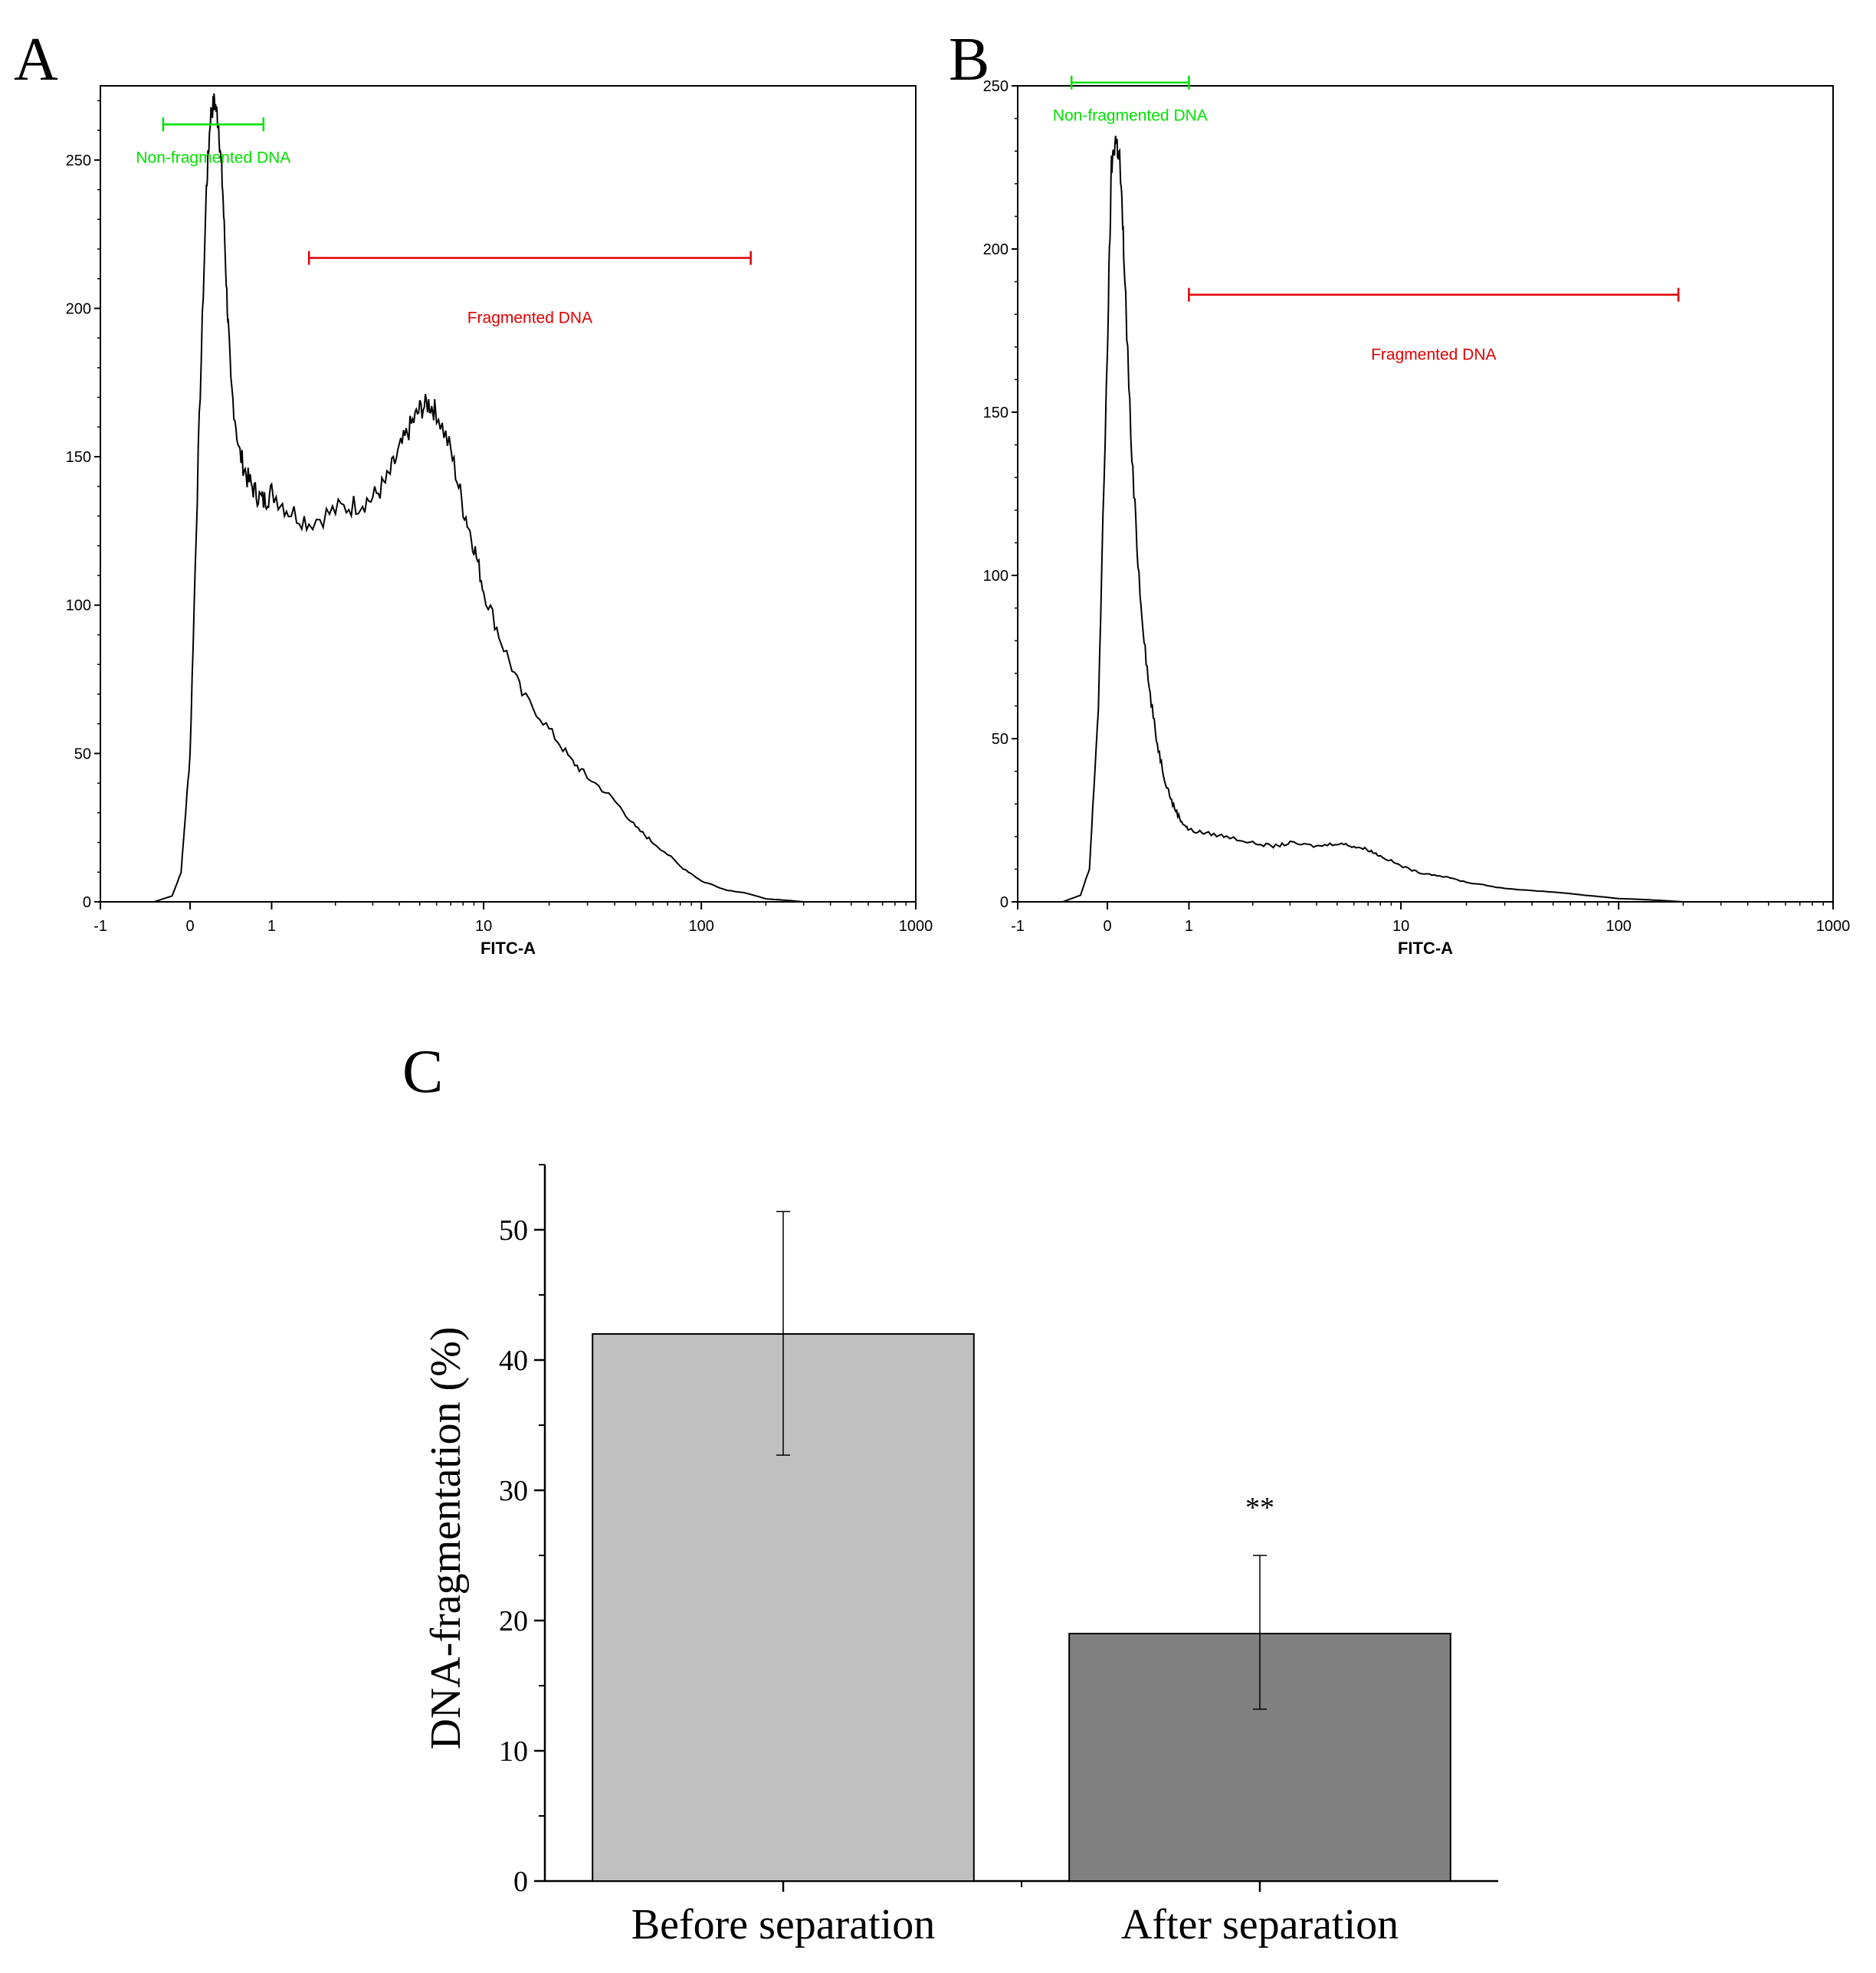  Describe the element at coordinates (1260, 1924) in the screenshot. I see `x-category-label: After separation` at that location.